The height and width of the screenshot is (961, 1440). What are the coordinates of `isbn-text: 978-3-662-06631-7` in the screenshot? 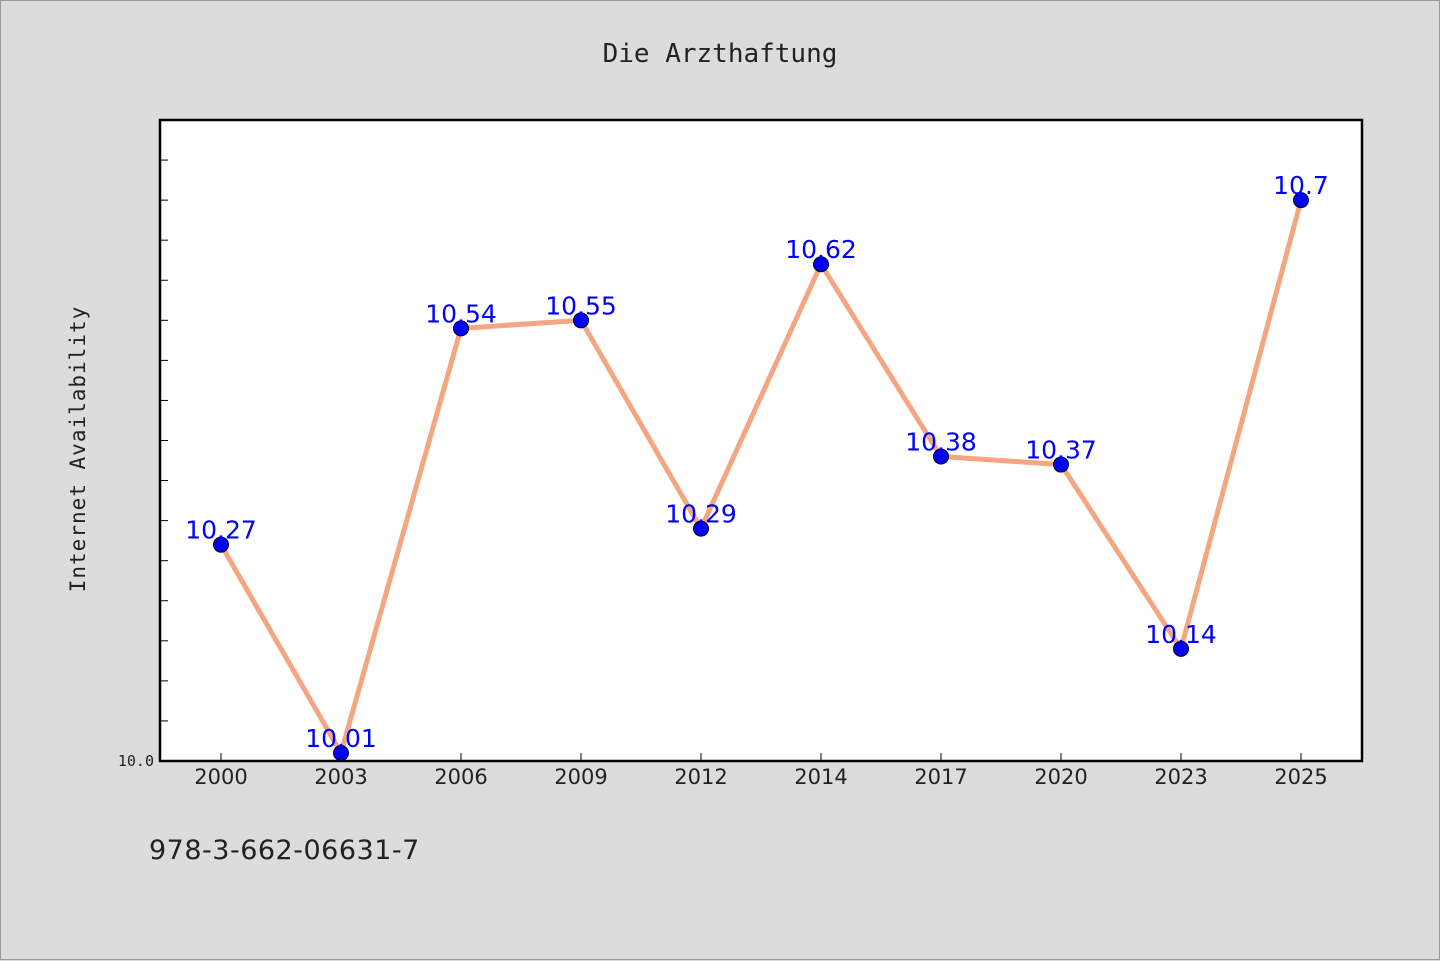 It's located at (284, 850).